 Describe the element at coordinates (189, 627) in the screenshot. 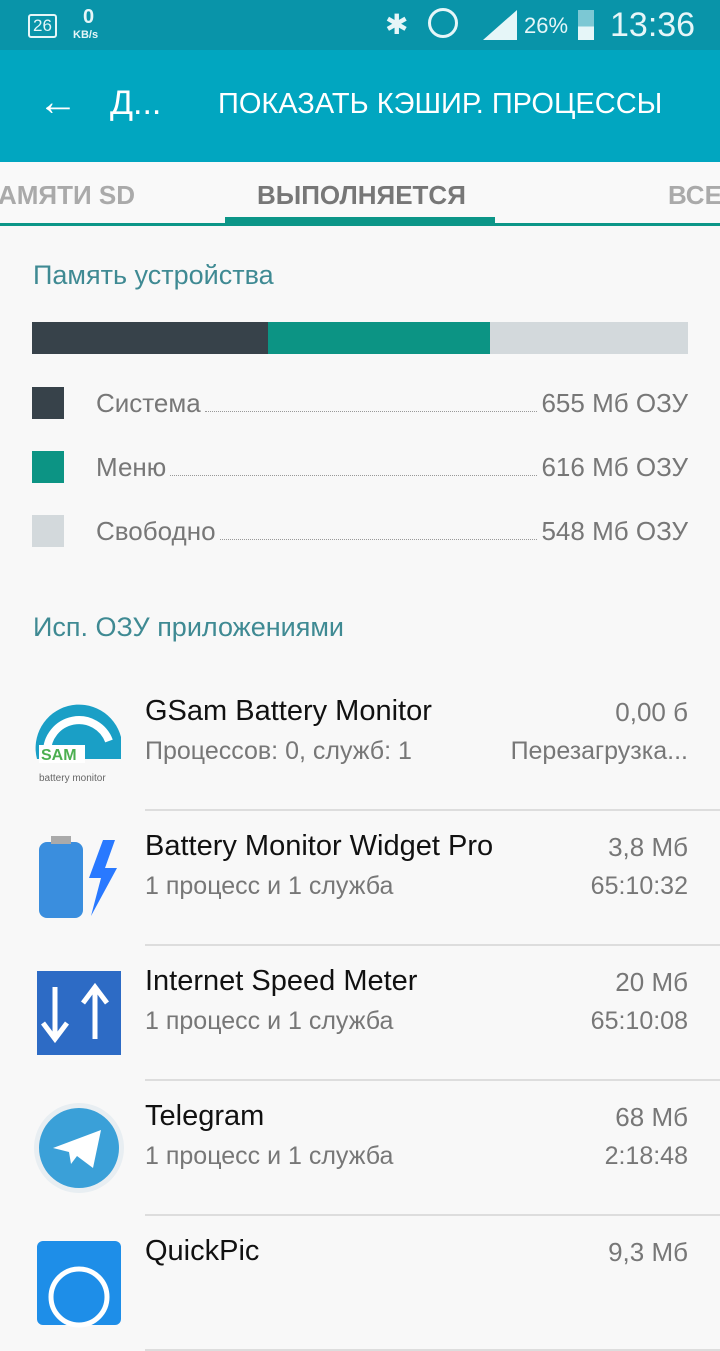

I see `app-ram-heading: Исп. ОЗУ приложениями` at that location.